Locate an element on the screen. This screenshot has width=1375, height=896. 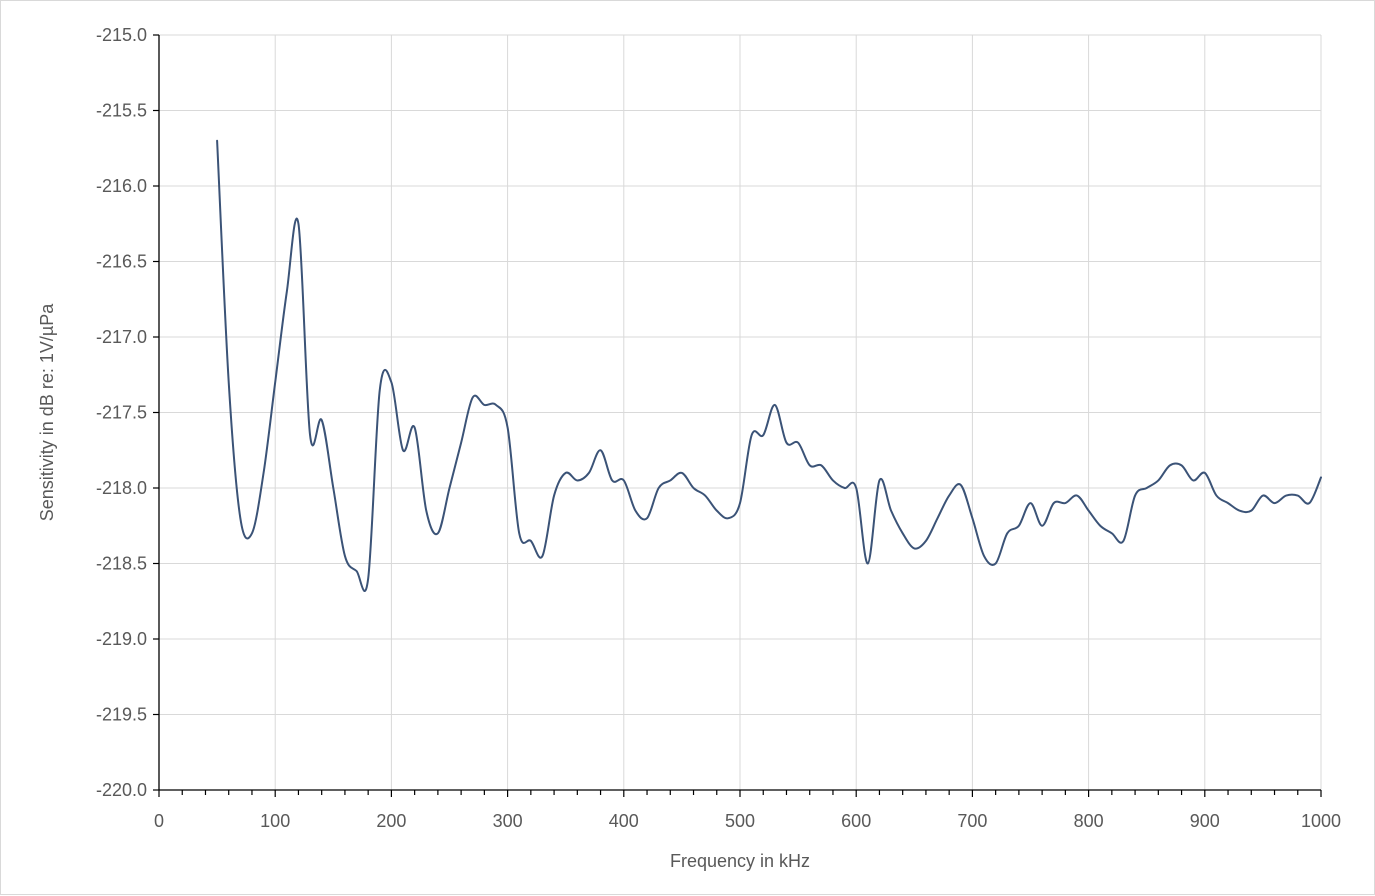
y-tick-label: -219.0 is located at coordinates (121, 639).